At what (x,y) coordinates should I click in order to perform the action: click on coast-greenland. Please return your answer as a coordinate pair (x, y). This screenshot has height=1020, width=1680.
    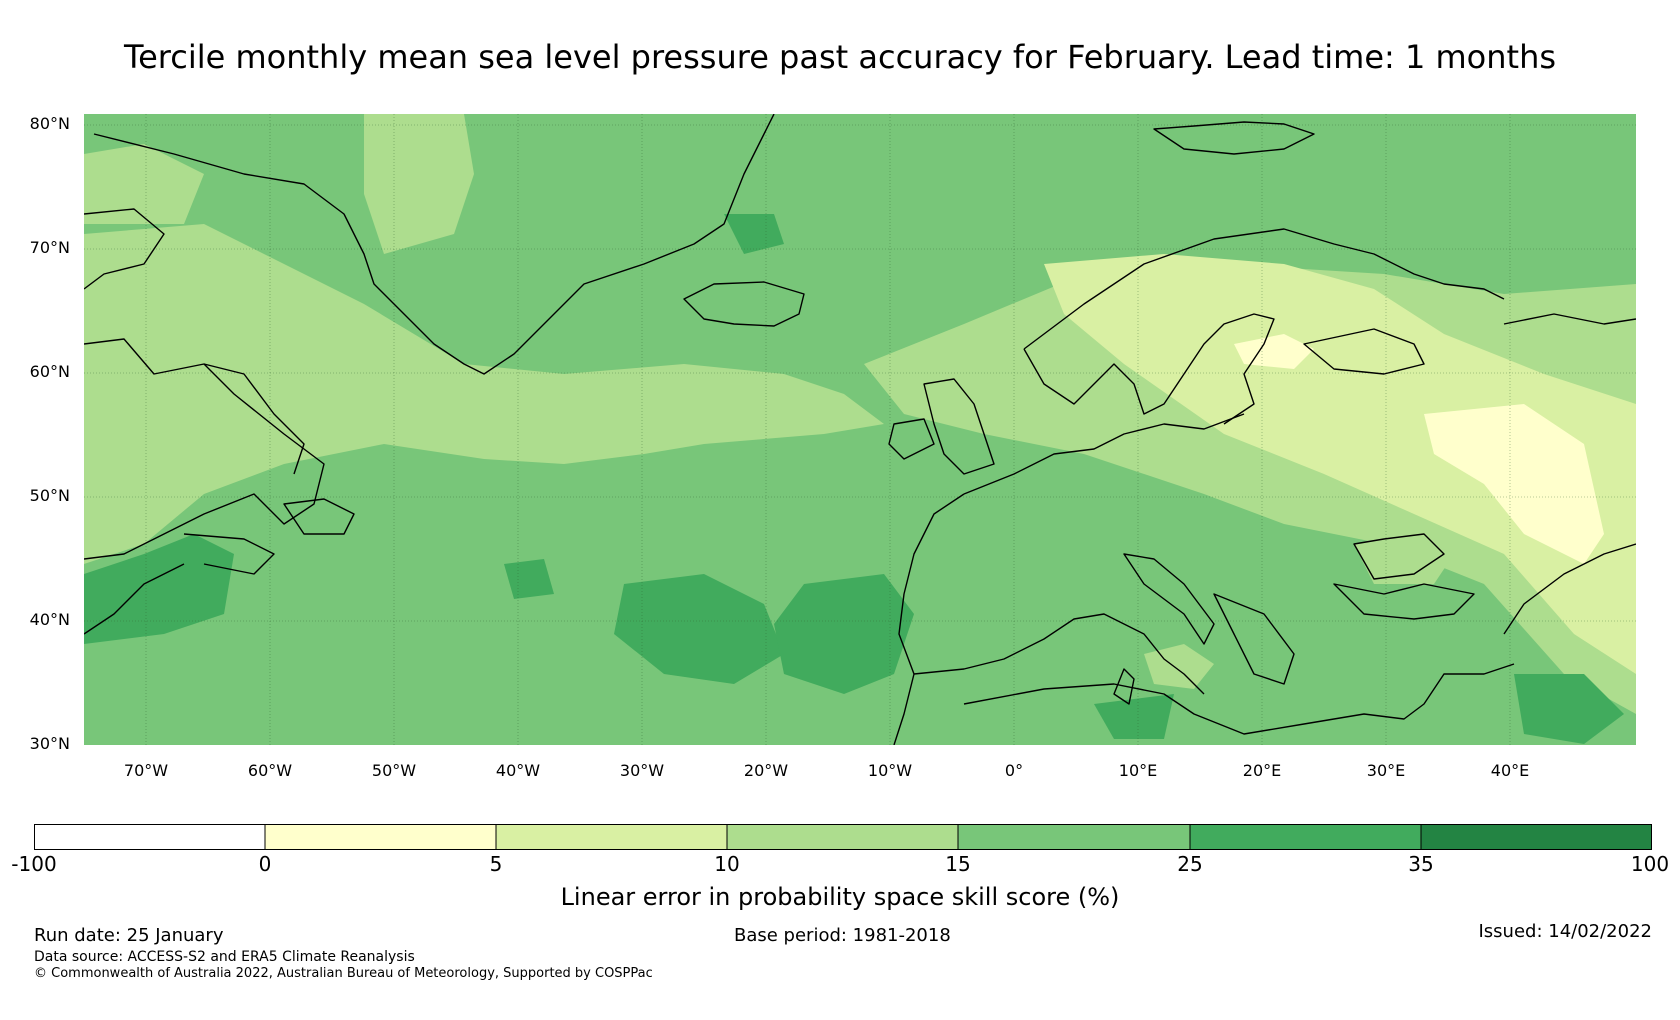
    Looking at the image, I should click on (434, 244).